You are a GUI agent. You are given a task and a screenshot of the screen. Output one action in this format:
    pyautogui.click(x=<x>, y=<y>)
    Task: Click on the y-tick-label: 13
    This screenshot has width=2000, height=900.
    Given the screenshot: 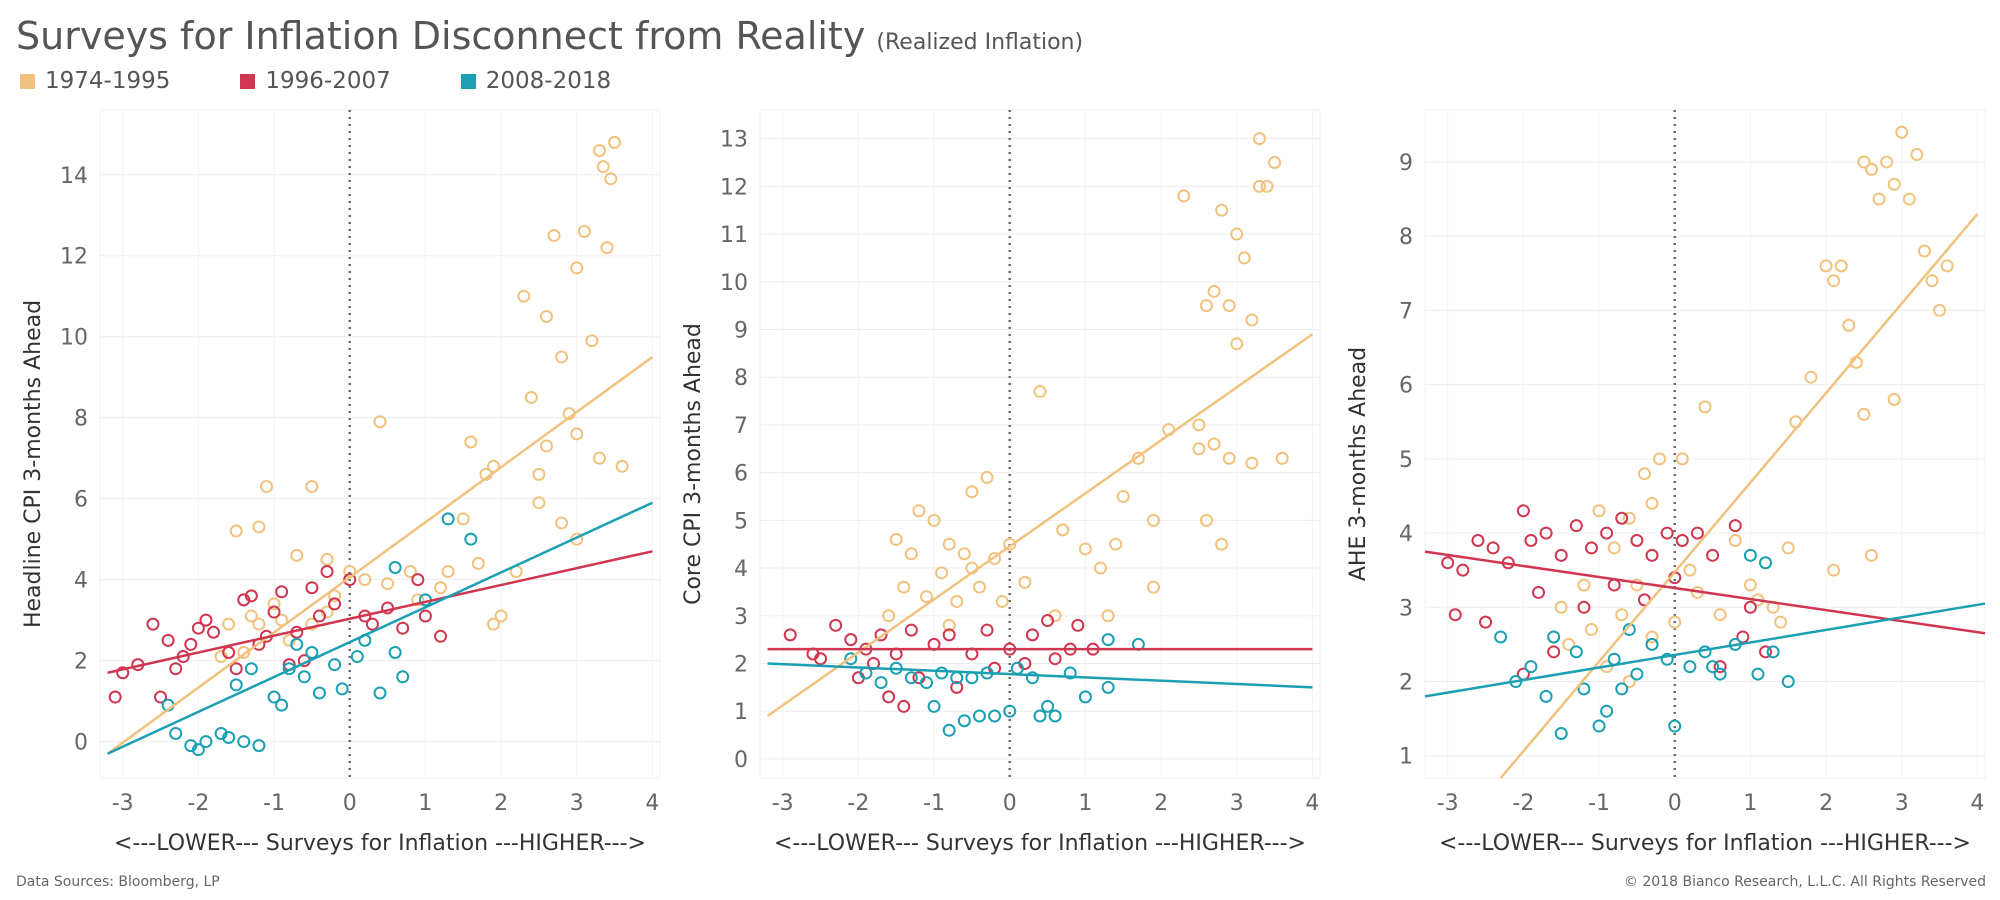 What is the action you would take?
    pyautogui.click(x=734, y=140)
    